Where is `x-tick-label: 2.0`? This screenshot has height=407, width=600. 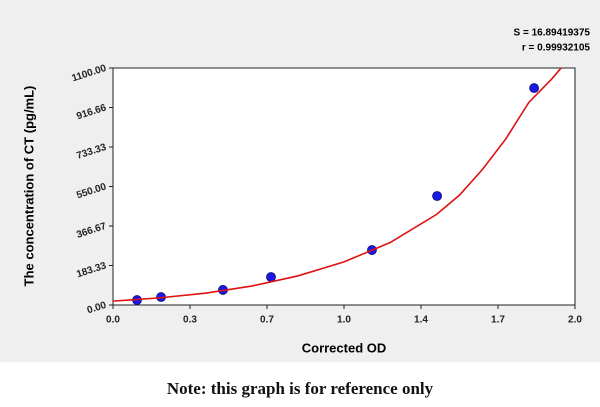
x-tick-label: 2.0 is located at coordinates (575, 320).